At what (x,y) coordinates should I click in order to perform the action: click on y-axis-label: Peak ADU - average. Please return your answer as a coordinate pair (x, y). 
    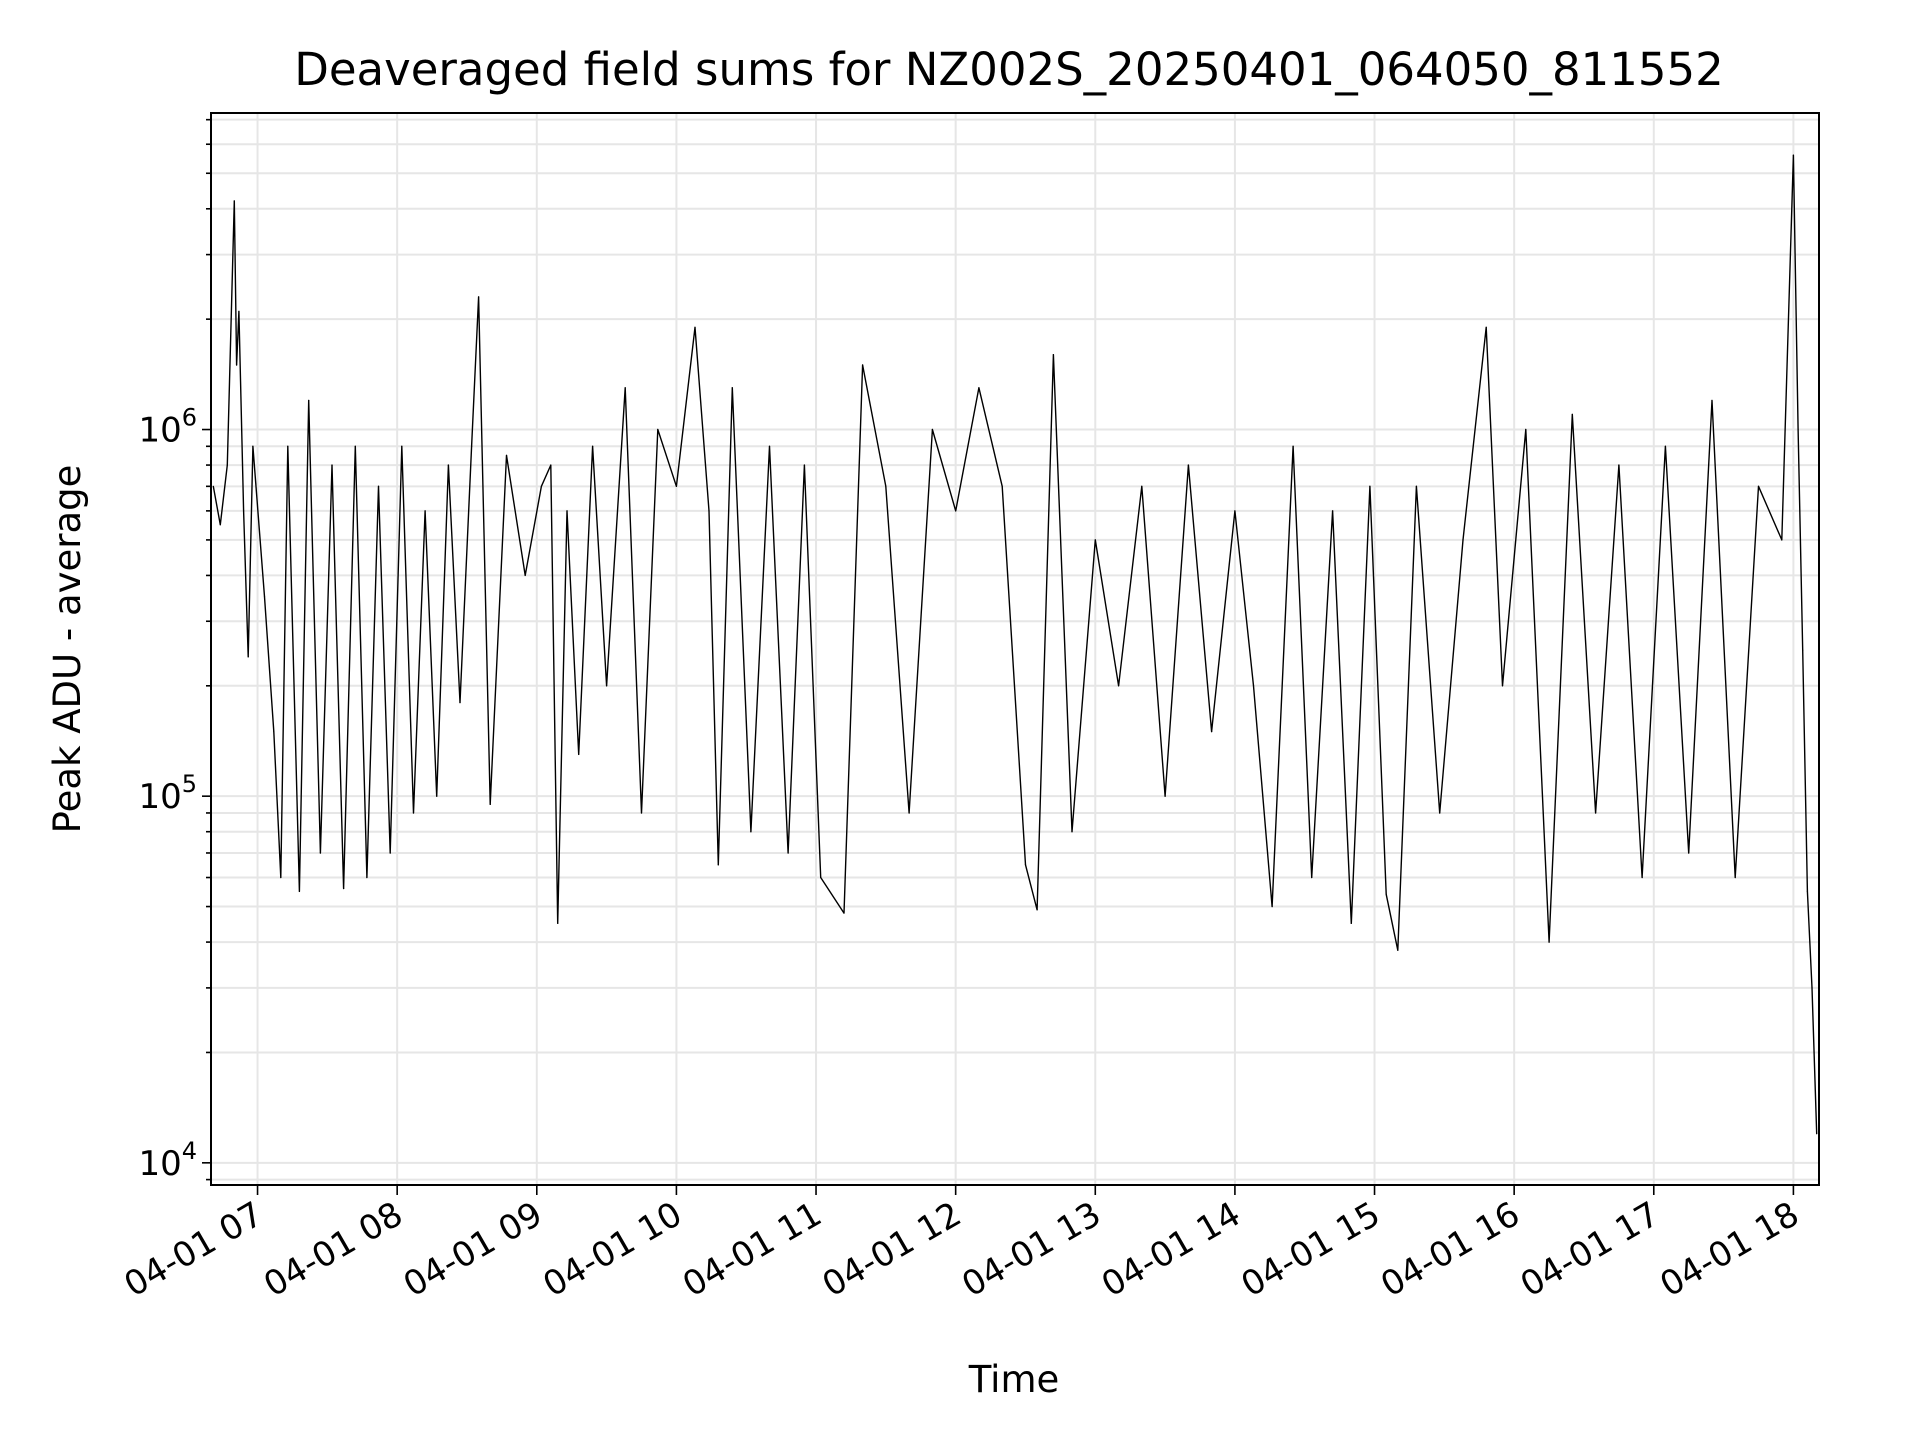
    Looking at the image, I should click on (67, 649).